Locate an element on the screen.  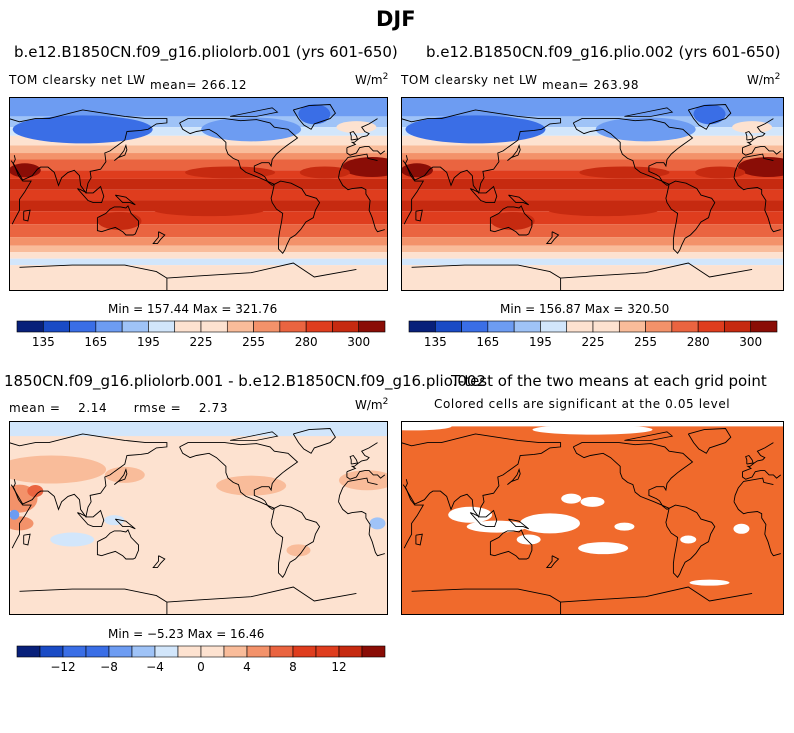
panel1-frame is located at coordinates (198, 194).